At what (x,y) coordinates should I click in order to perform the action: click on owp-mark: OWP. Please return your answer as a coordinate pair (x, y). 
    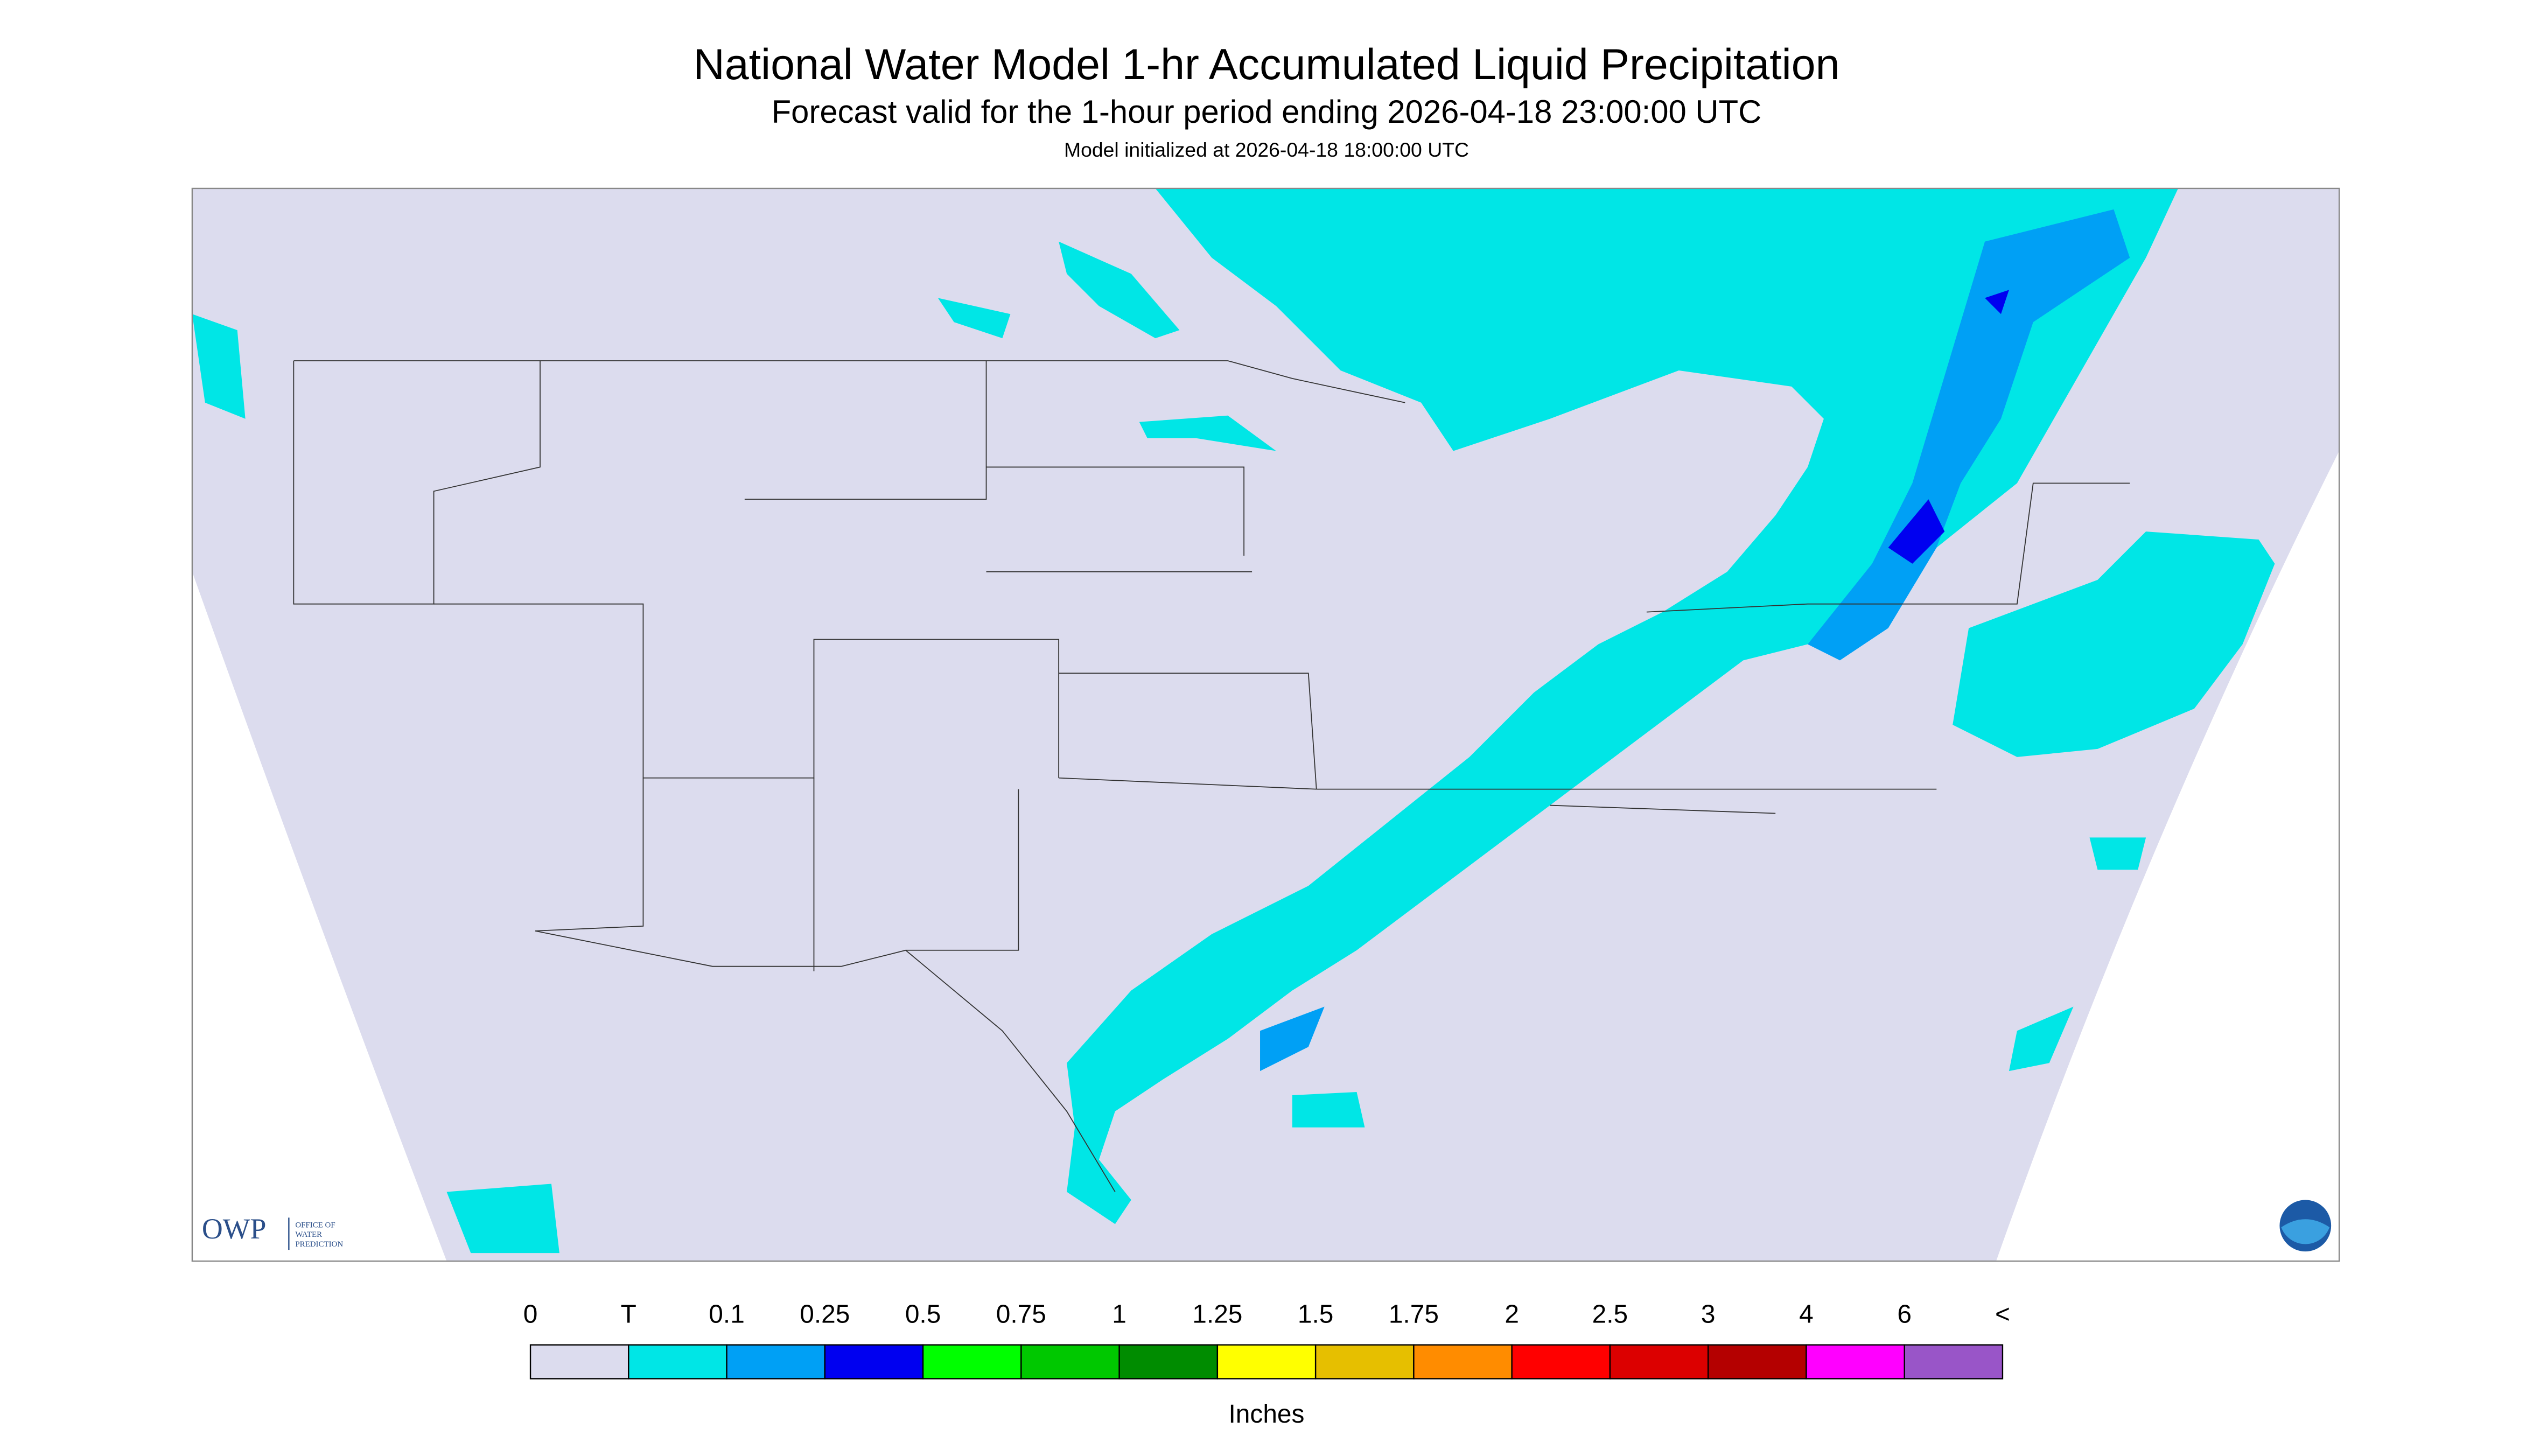
    Looking at the image, I should click on (234, 1229).